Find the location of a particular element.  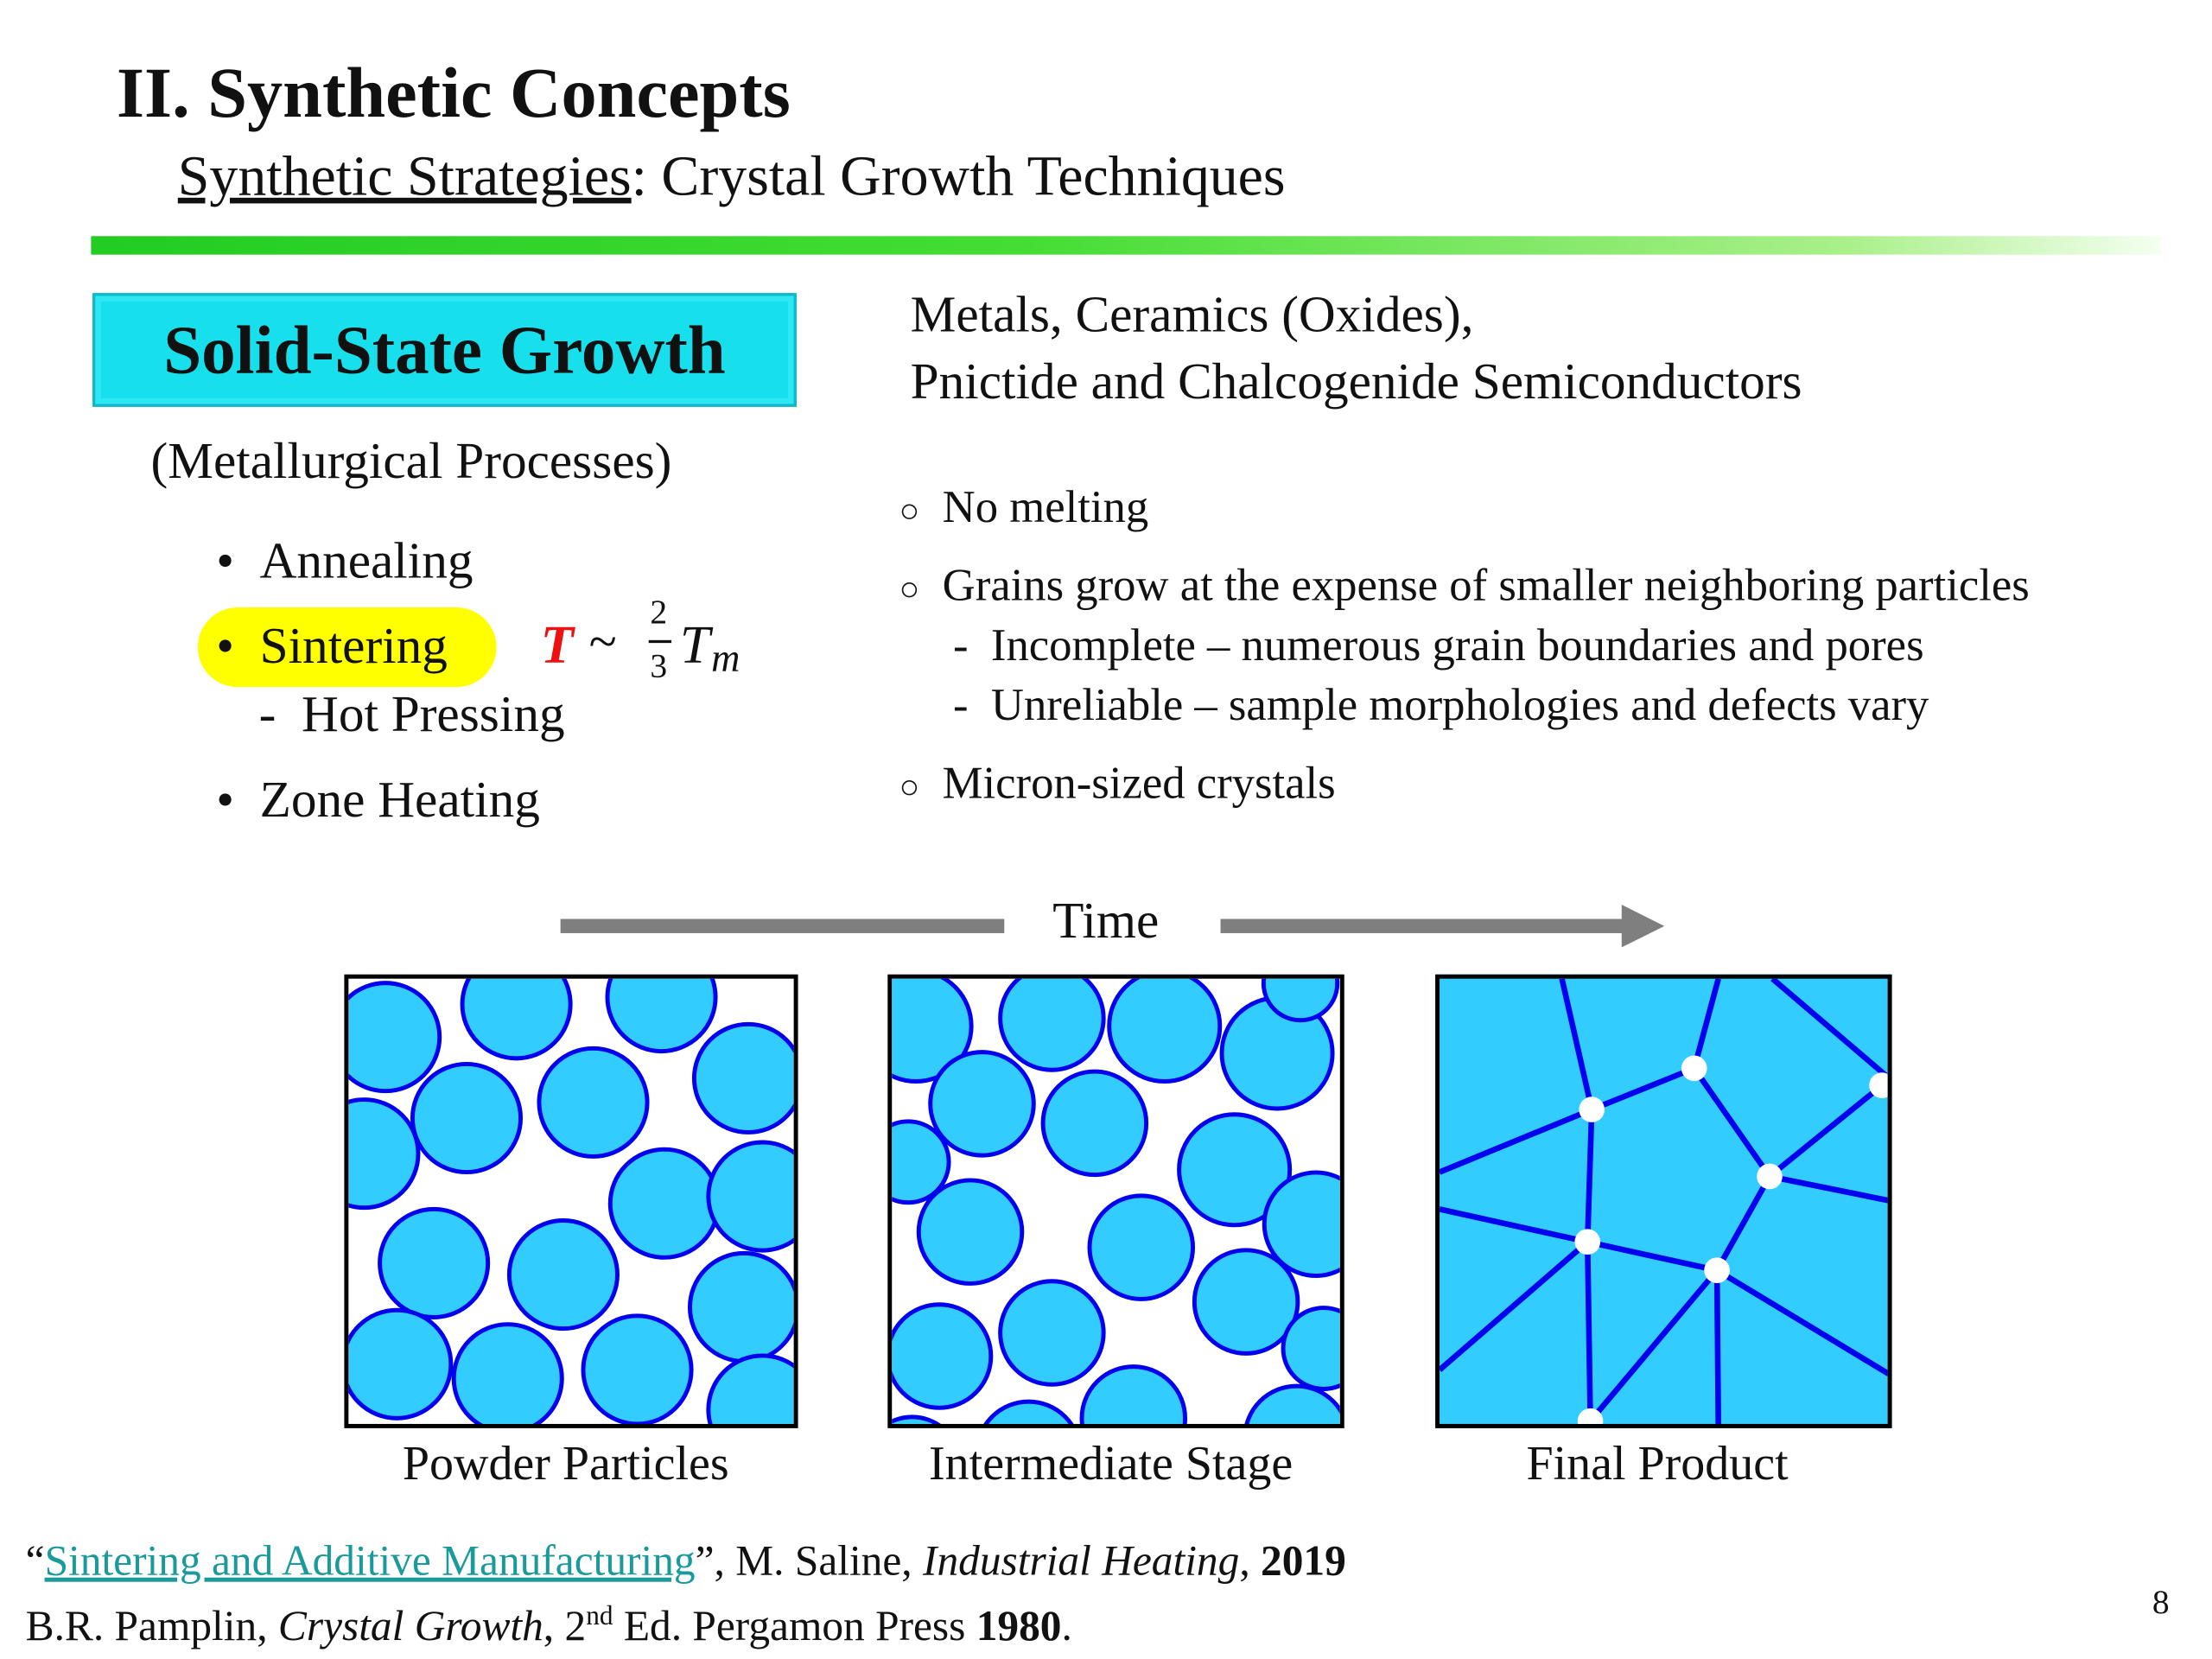

sub-bullet-hot-pressing: - Hot Pressing is located at coordinates (411, 714).